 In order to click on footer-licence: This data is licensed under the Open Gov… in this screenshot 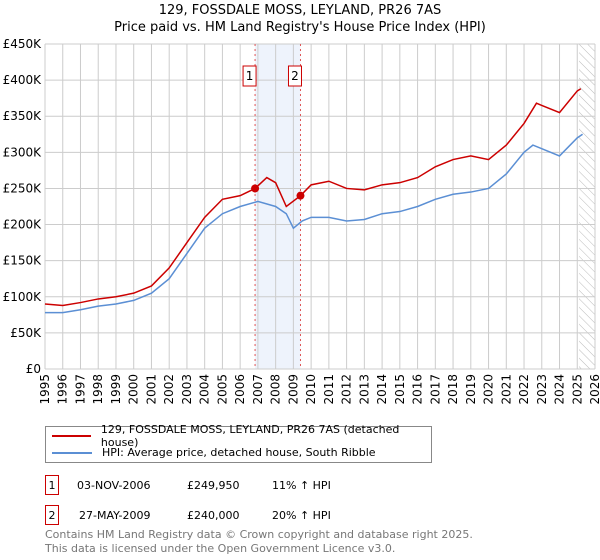, I will do `click(220, 548)`.